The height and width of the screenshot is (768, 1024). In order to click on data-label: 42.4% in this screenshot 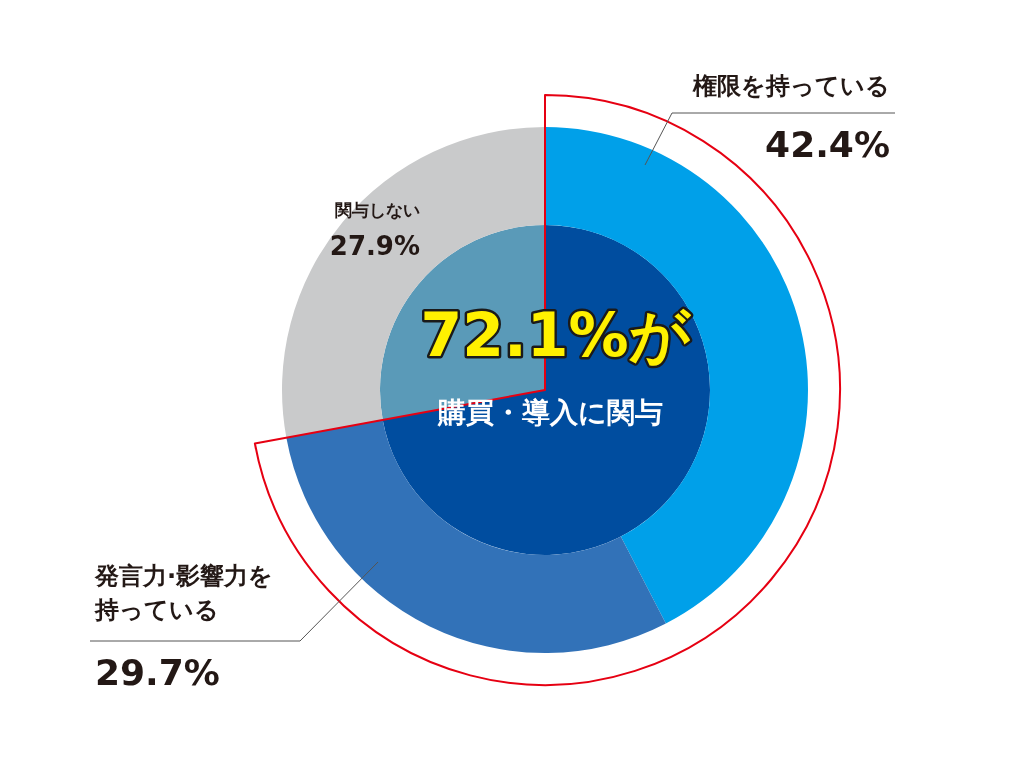, I will do `click(827, 145)`.